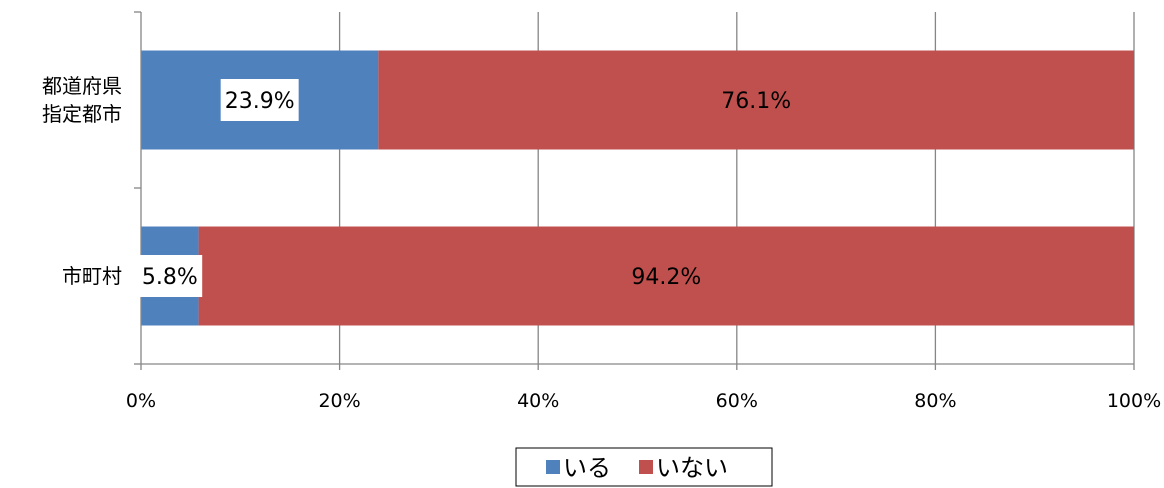  I want to click on x-tick-label: 40%, so click(538, 401).